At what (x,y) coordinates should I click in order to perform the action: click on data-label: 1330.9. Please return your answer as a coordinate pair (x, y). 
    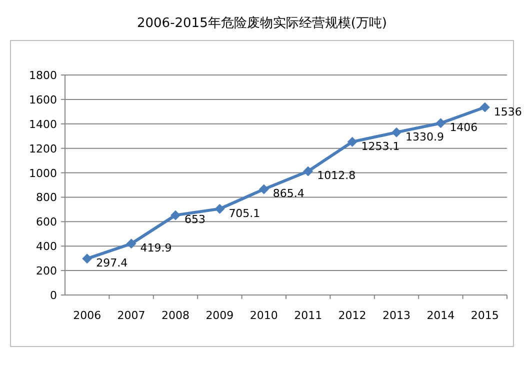
    Looking at the image, I should click on (425, 137).